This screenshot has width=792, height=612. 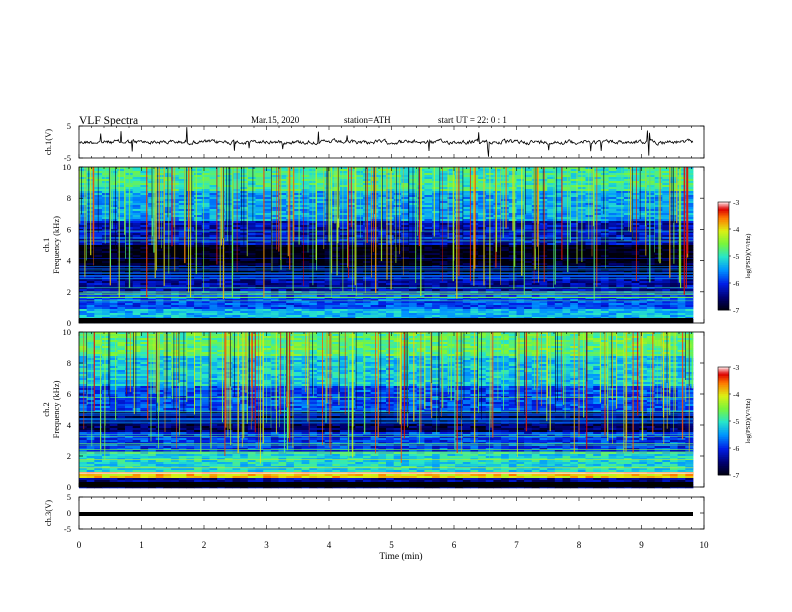 What do you see at coordinates (386, 142) in the screenshot?
I see `waveform-trace` at bounding box center [386, 142].